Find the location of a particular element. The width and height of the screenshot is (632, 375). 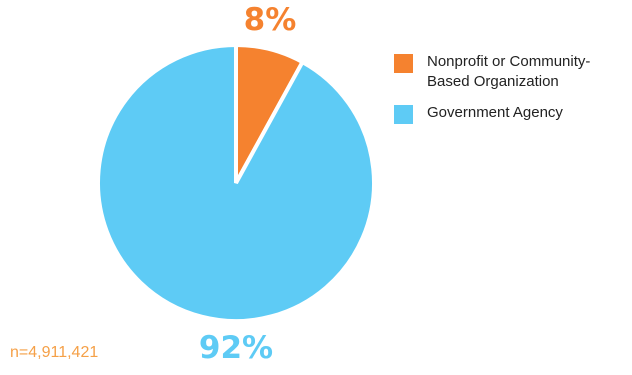

legend-swatch-nonprofit is located at coordinates (403, 63).